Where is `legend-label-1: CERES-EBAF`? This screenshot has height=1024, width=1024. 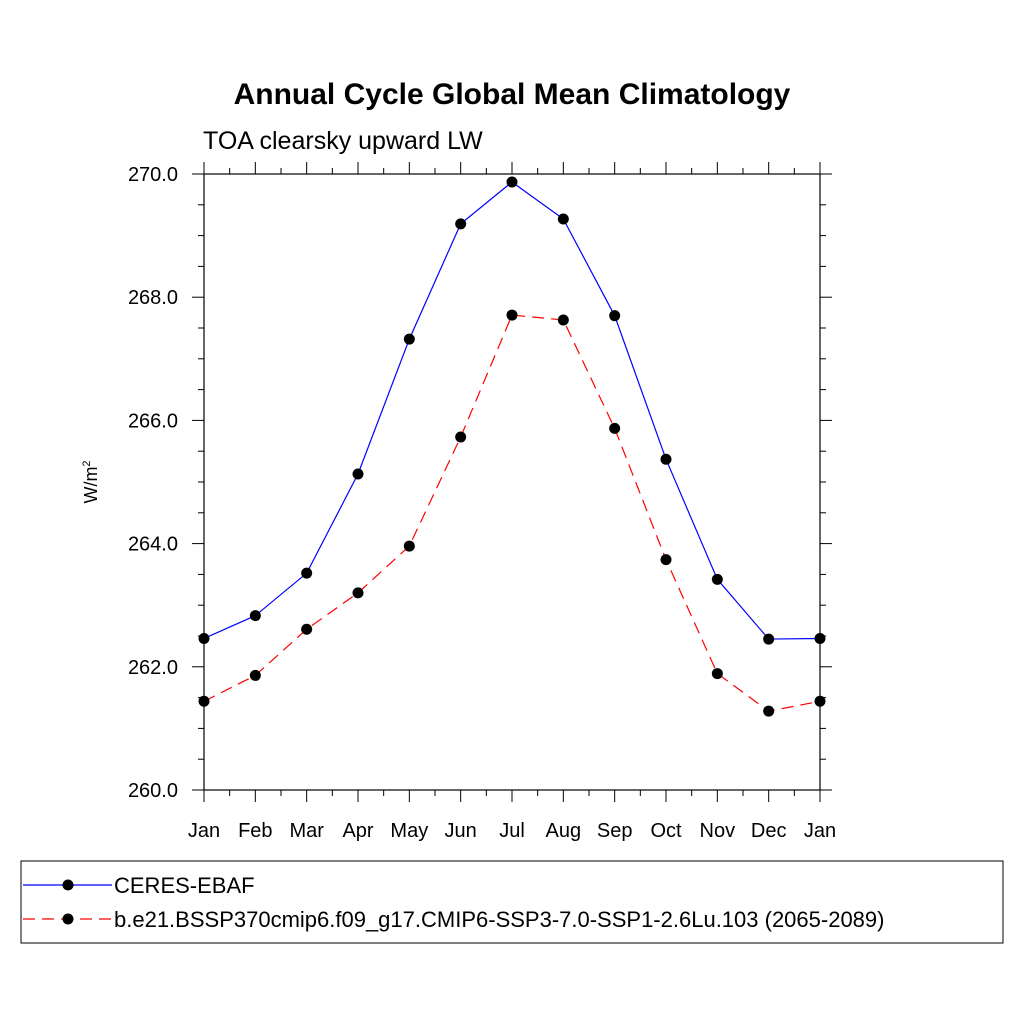
legend-label-1: CERES-EBAF is located at coordinates (184, 885).